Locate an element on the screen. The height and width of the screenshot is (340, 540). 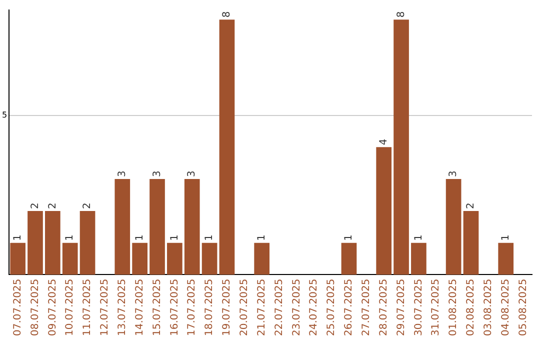
x-tick-label: 21.07.2025 is located at coordinates (262, 307).